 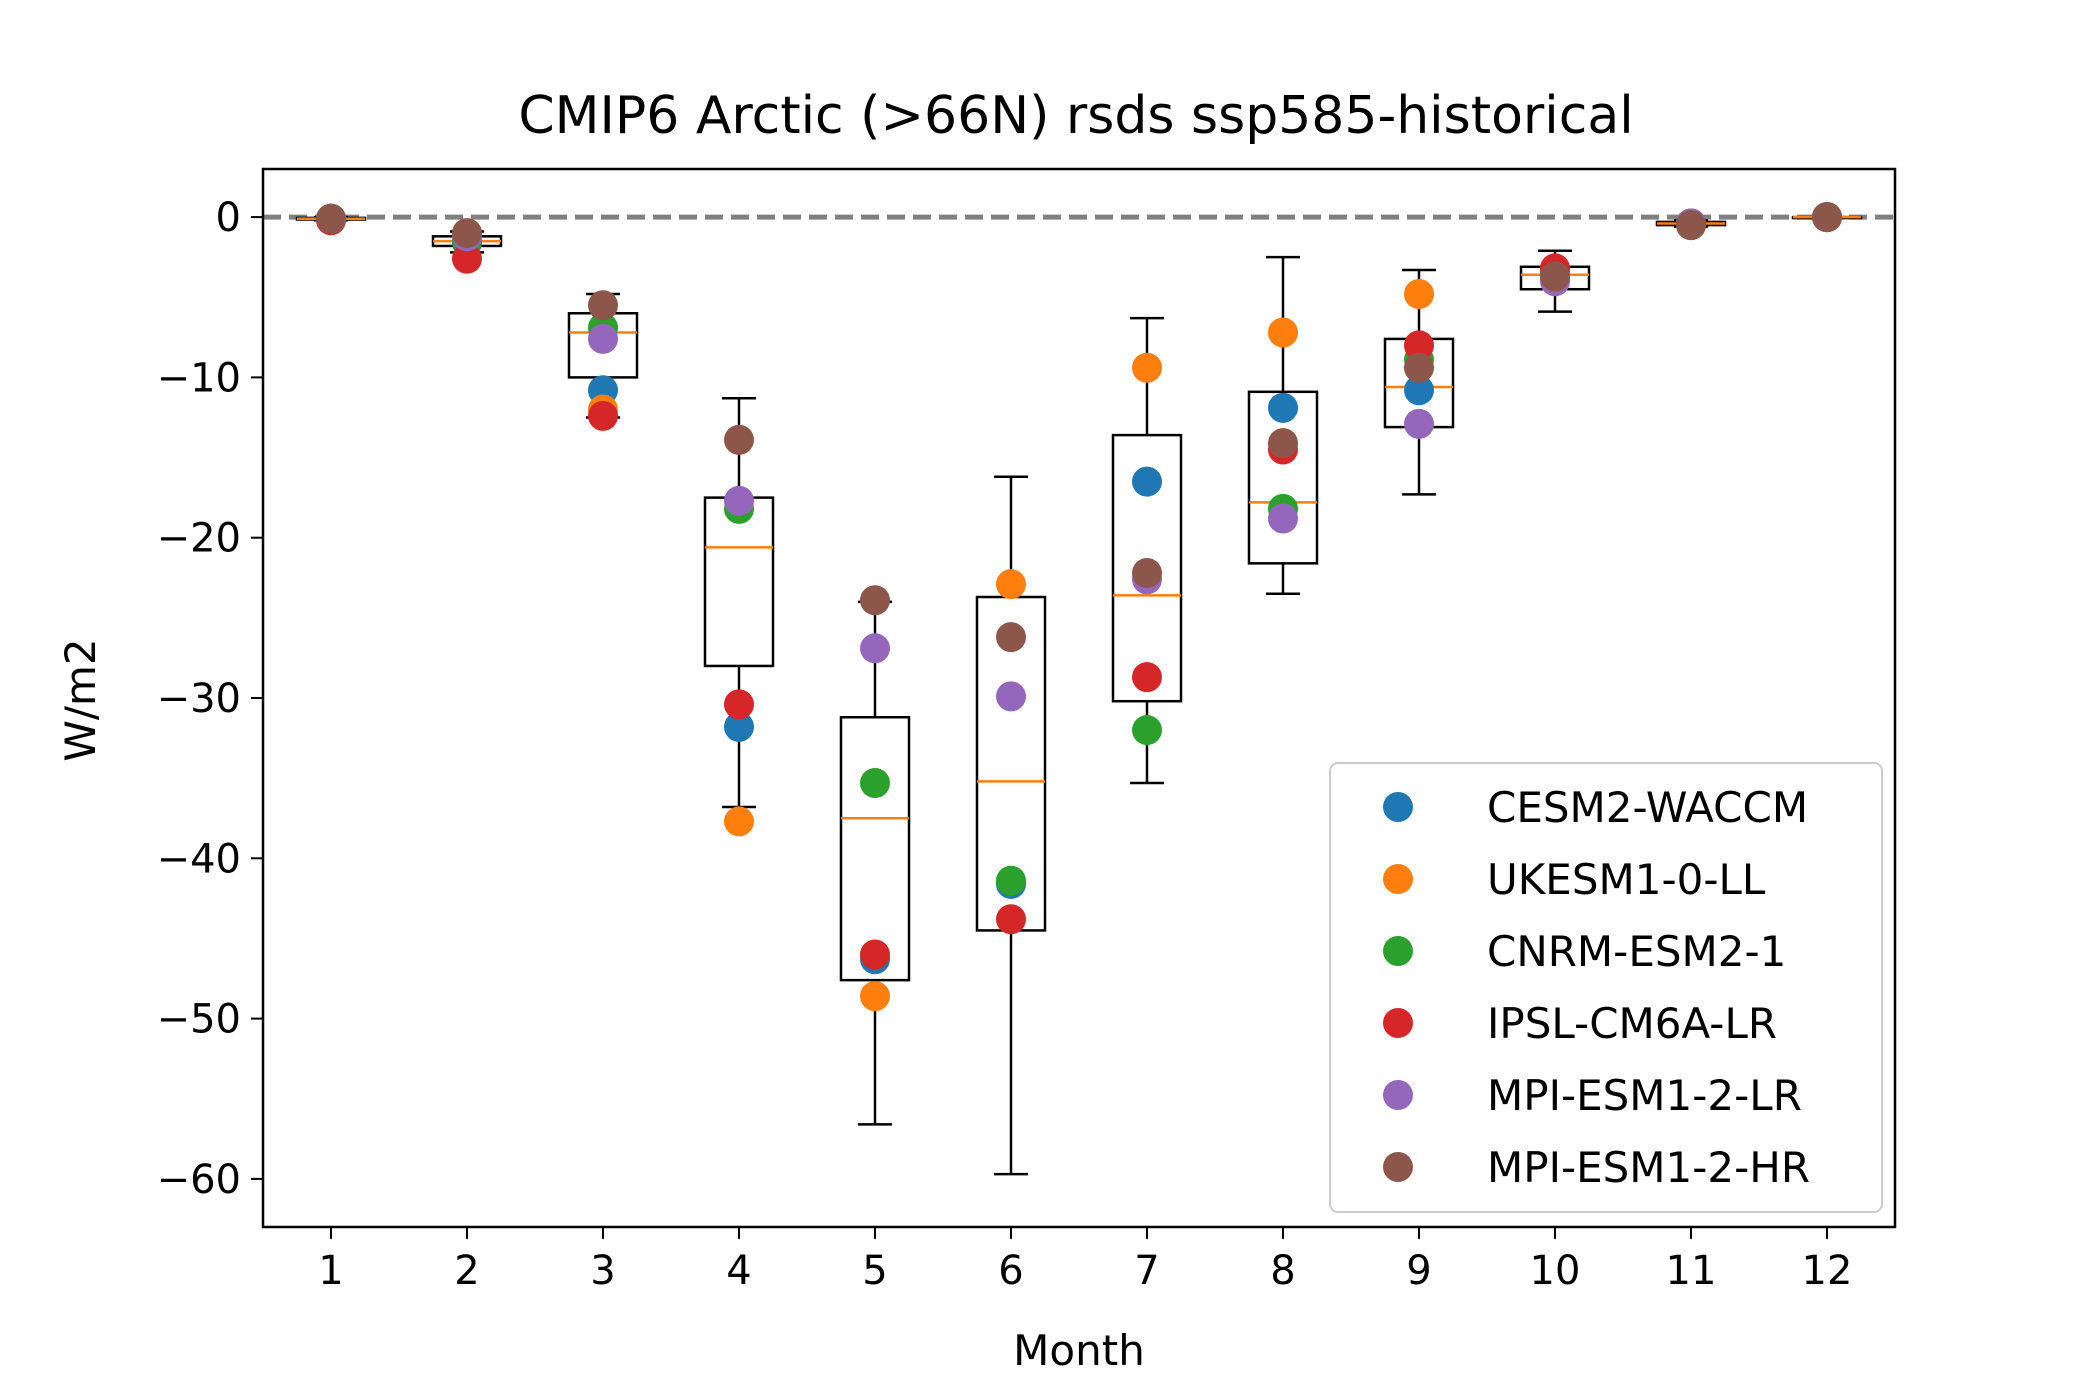 I want to click on x-tick-label: 4, so click(x=738, y=1271).